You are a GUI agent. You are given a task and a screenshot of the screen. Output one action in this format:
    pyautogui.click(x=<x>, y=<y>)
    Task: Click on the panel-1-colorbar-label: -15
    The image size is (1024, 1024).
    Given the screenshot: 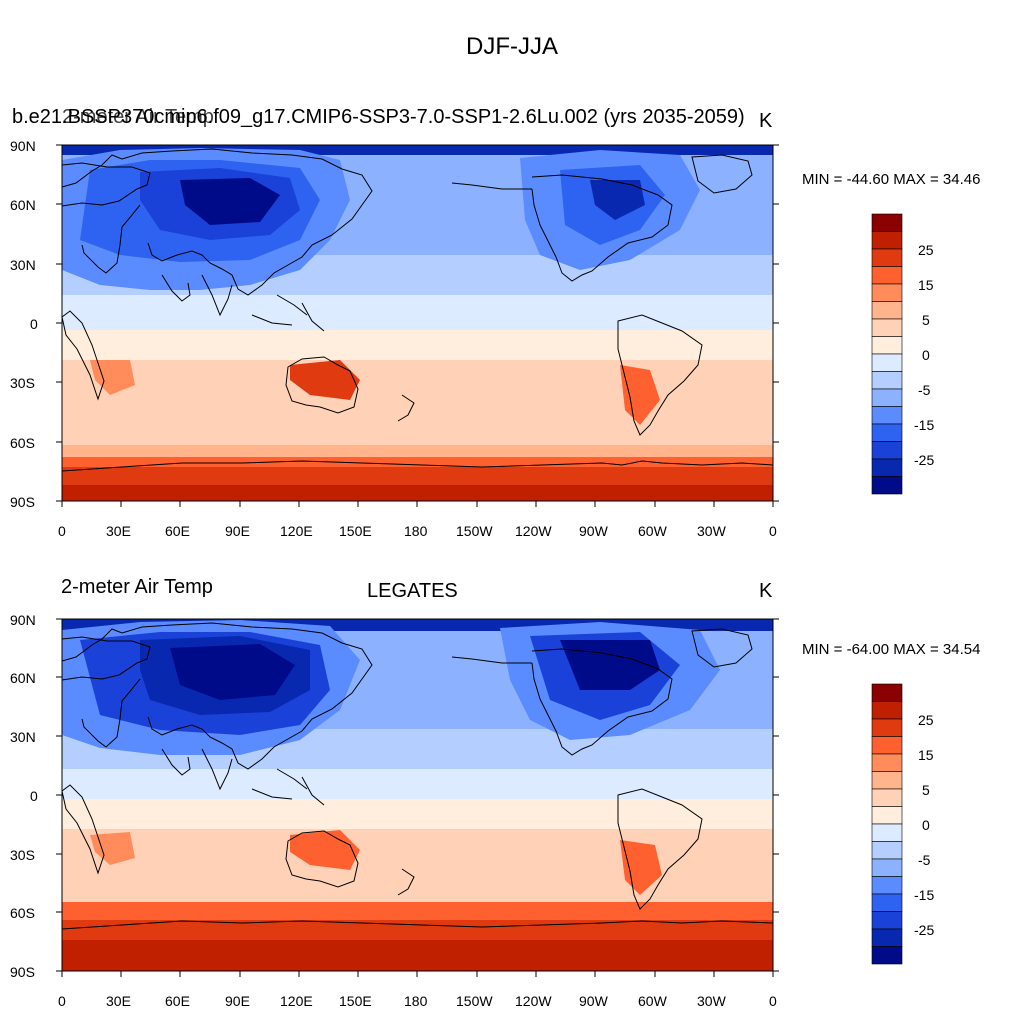 What is the action you would take?
    pyautogui.click(x=924, y=425)
    